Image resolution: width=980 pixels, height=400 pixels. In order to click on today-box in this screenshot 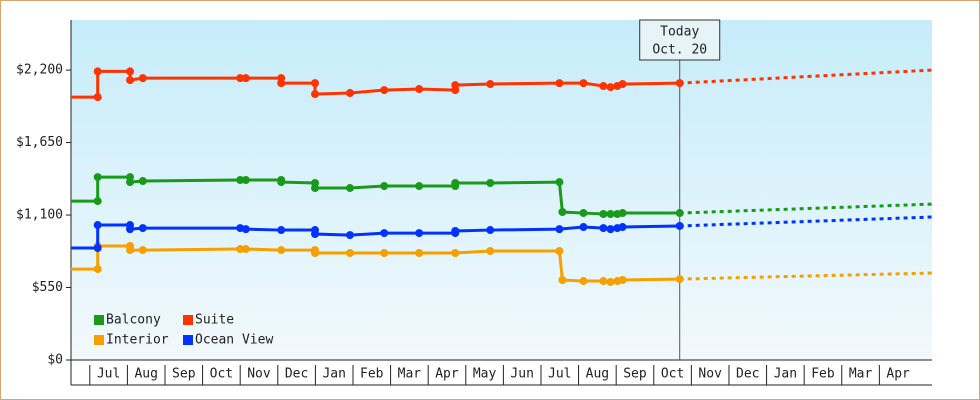, I will do `click(680, 40)`.